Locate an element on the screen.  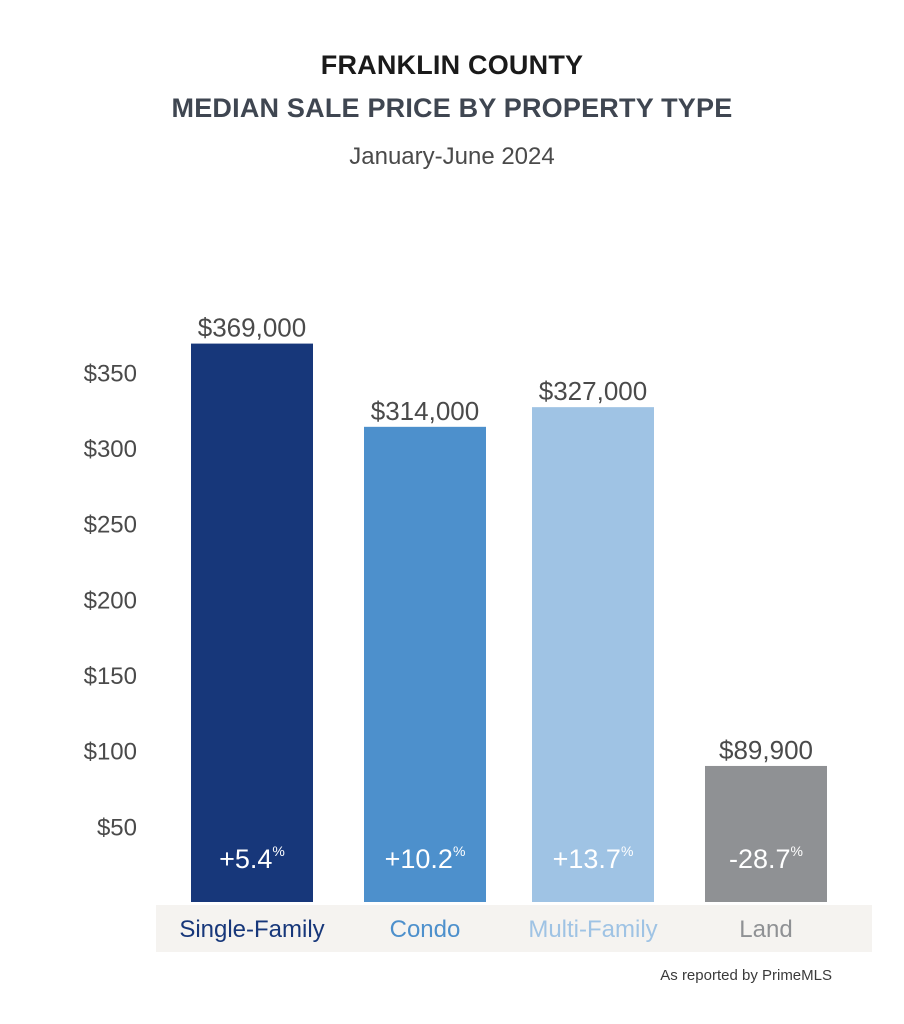
category-label: Single-Family is located at coordinates (251, 929).